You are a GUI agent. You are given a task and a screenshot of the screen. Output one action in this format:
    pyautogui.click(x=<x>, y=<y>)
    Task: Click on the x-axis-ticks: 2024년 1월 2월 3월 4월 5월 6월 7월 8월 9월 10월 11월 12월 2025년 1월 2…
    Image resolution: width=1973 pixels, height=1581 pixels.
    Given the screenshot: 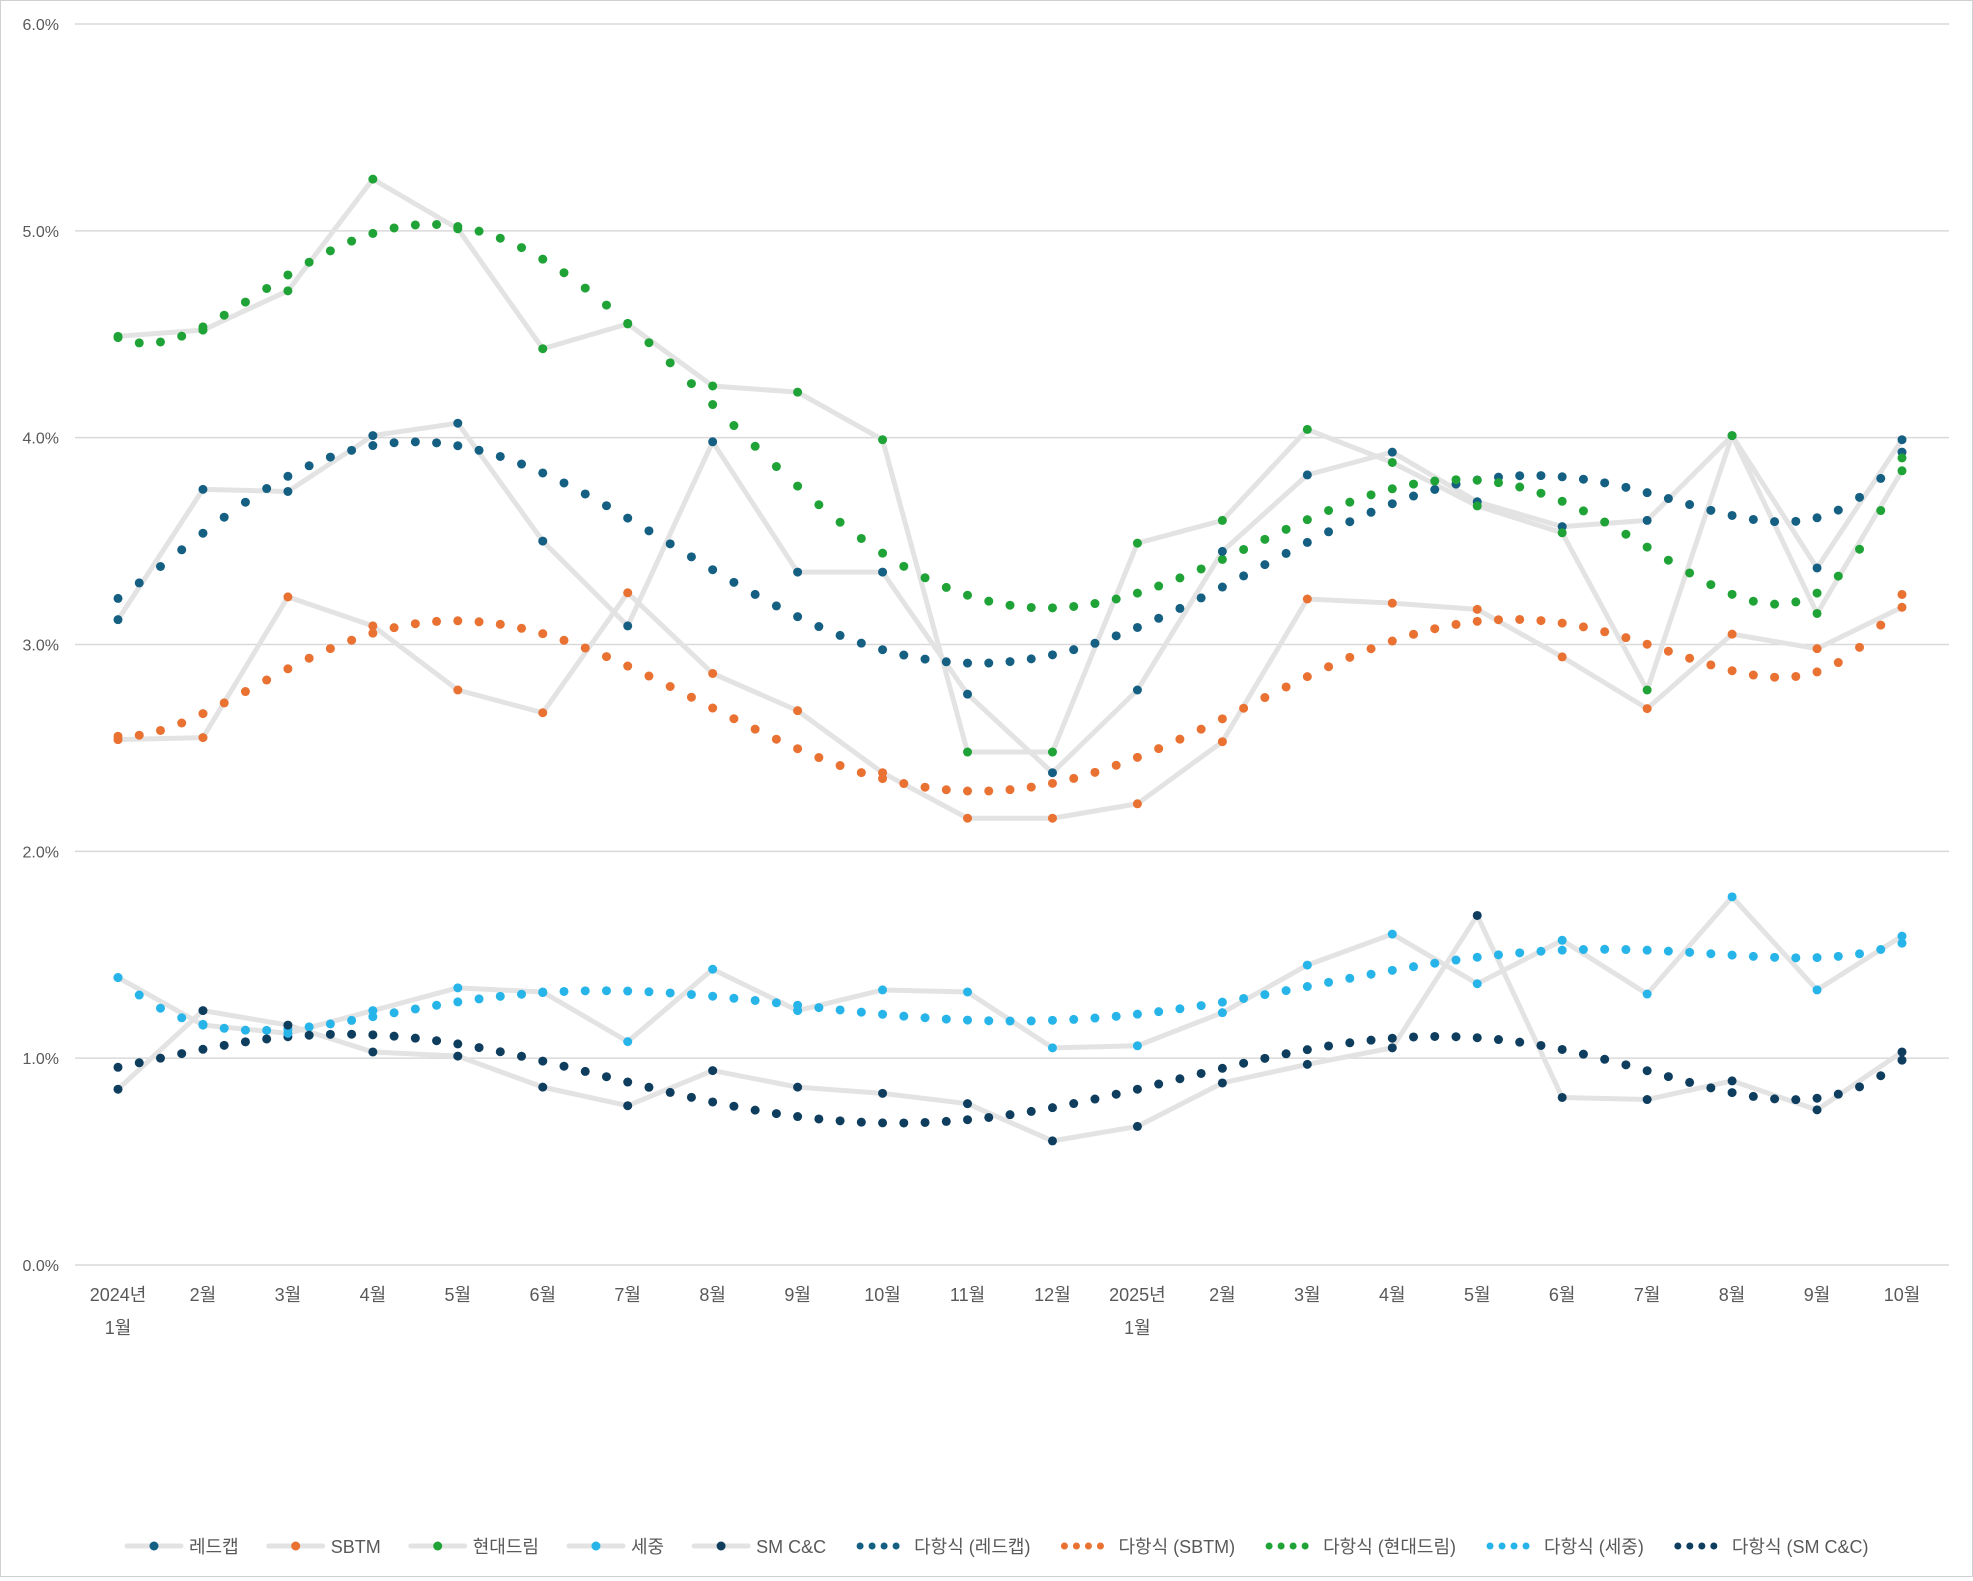 What is the action you would take?
    pyautogui.click(x=1005, y=1311)
    